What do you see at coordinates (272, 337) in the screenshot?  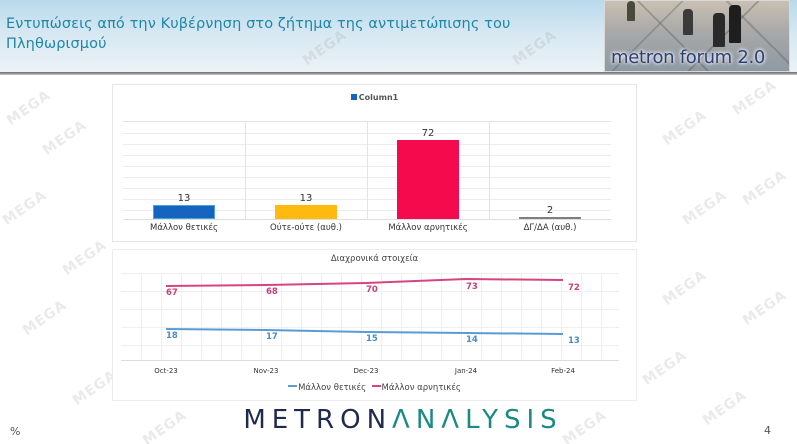 I see `data-label: 17` at bounding box center [272, 337].